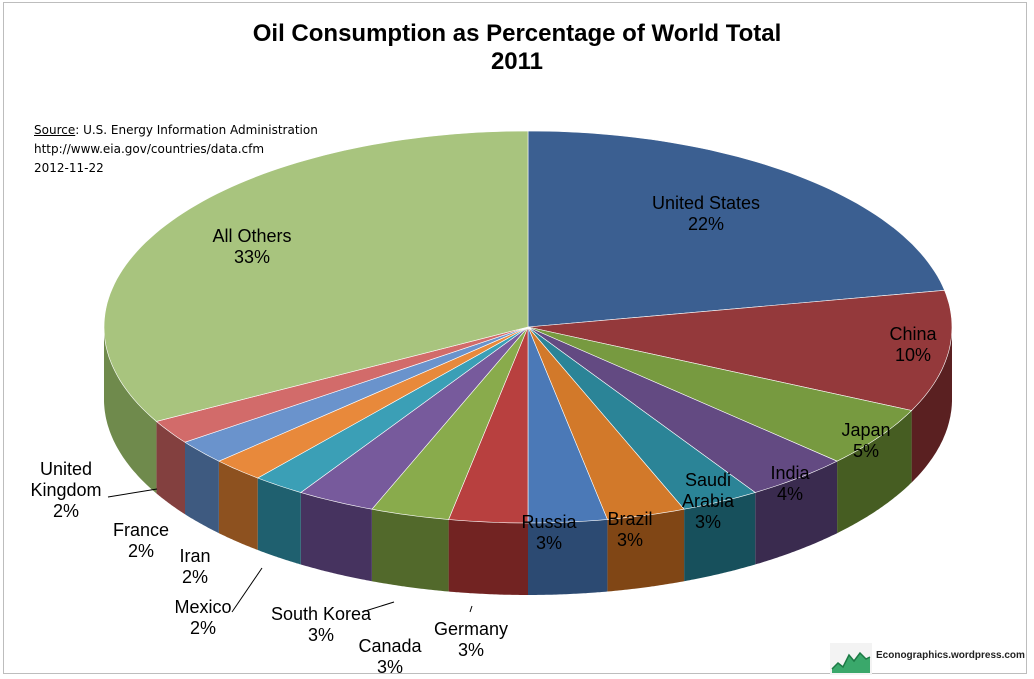  I want to click on slice-side-brazil, so click(646, 550).